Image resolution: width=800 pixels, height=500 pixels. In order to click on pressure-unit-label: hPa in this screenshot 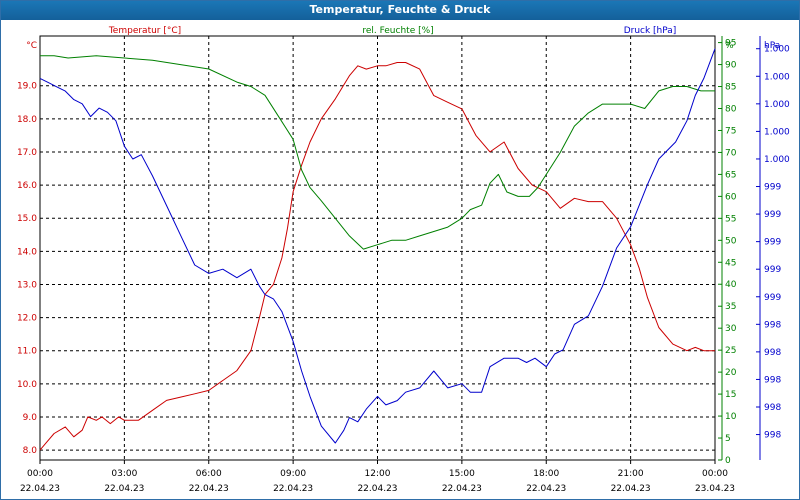, I will do `click(772, 46)`.